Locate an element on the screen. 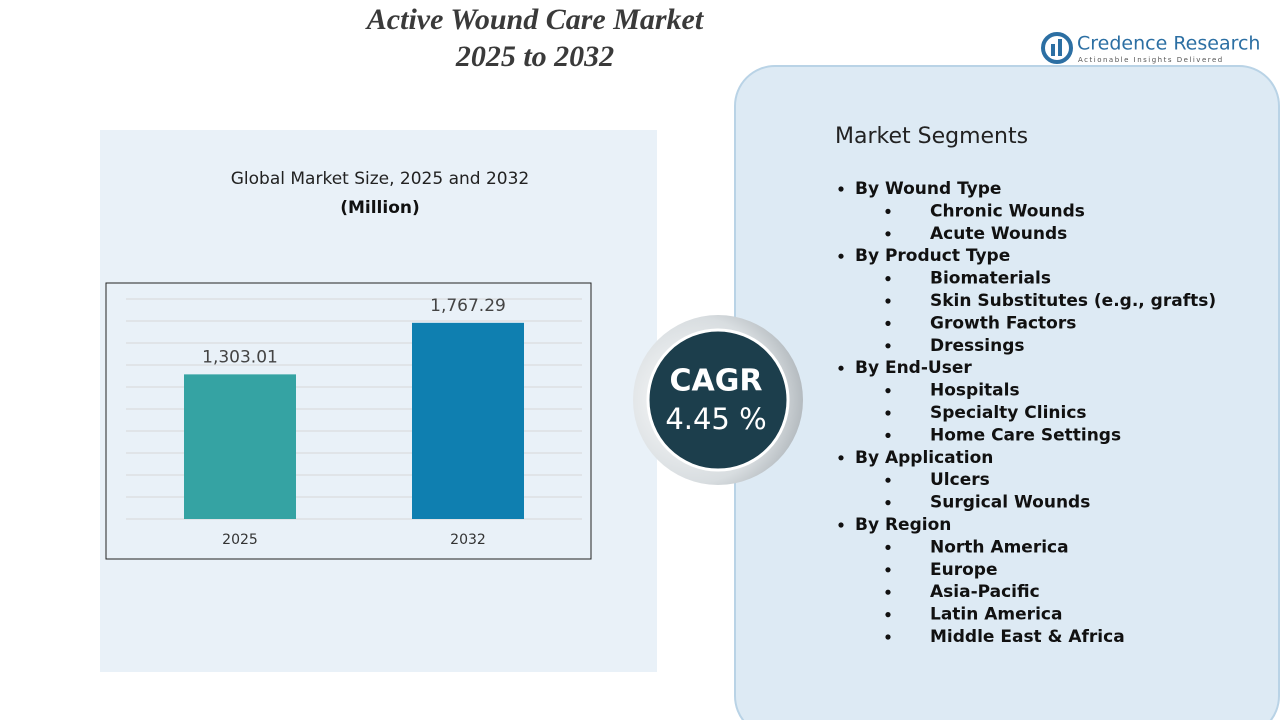  segment-group: By Region is located at coordinates (903, 525).